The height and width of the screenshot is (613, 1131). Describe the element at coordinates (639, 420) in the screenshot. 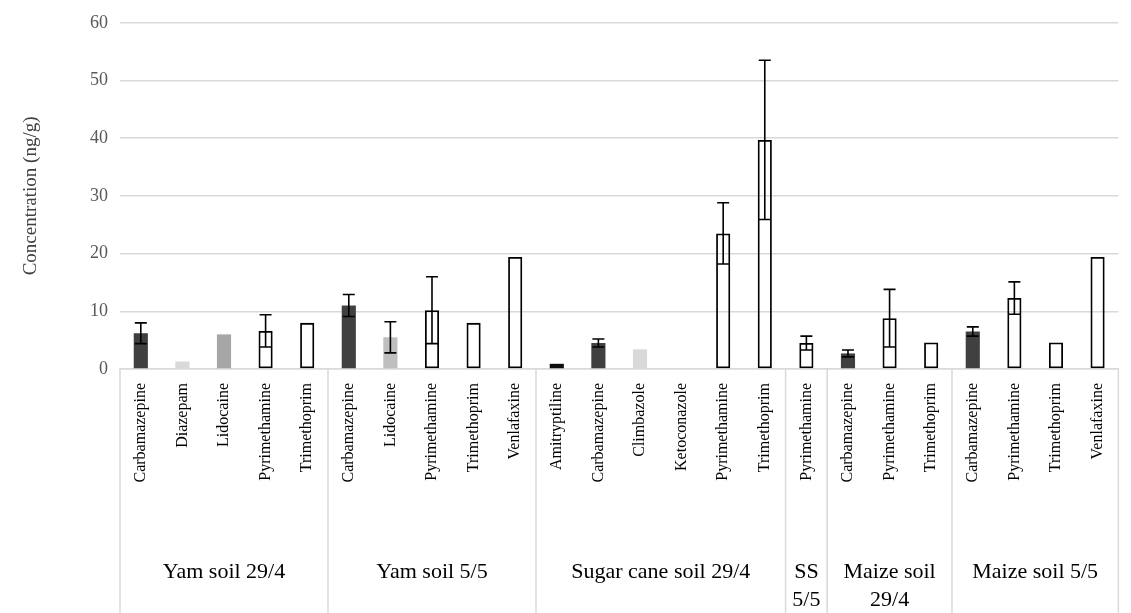

I see `x-tick-label: Climbazole` at that location.